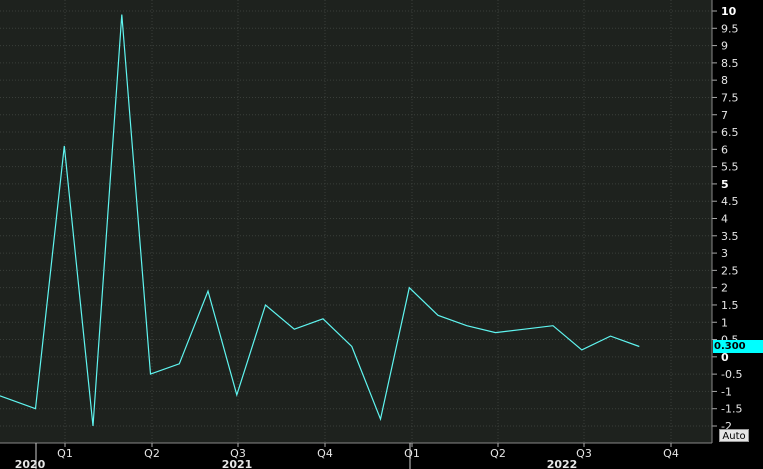 Image resolution: width=763 pixels, height=469 pixels. I want to click on y-tick-label: -1.5, so click(731, 409).